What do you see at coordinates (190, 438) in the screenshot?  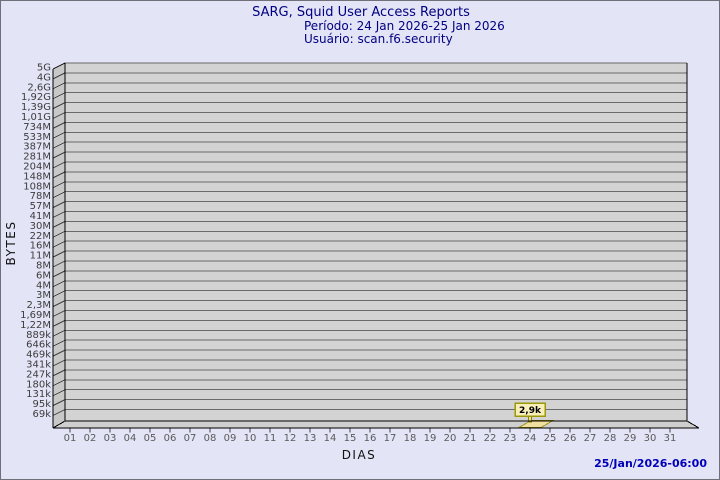 I see `x-tick-label: 07` at bounding box center [190, 438].